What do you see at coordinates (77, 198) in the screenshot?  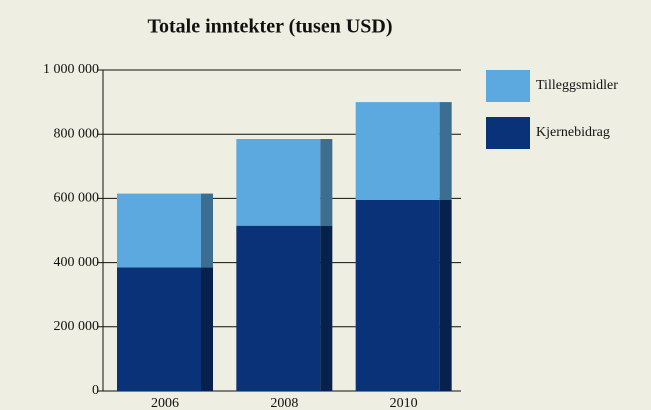 I see `y-tick-label: 600 000` at bounding box center [77, 198].